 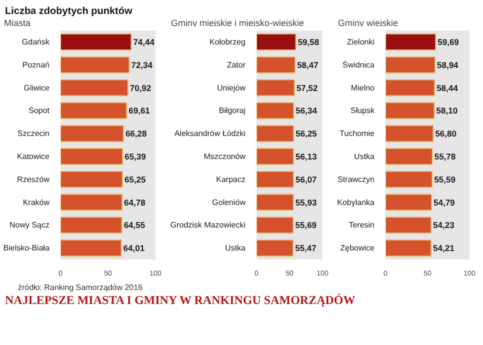 What do you see at coordinates (134, 248) in the screenshot?
I see `data-label: 64,01` at bounding box center [134, 248].